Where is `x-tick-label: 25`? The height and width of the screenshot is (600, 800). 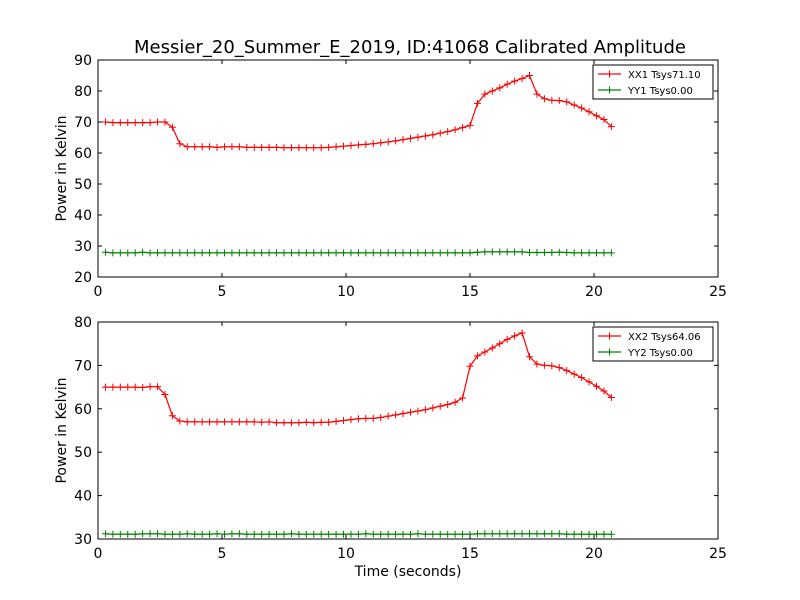 x-tick-label: 25 is located at coordinates (718, 292).